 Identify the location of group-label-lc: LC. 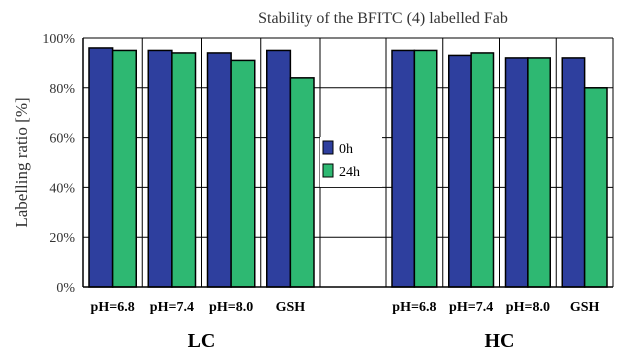
(202, 341).